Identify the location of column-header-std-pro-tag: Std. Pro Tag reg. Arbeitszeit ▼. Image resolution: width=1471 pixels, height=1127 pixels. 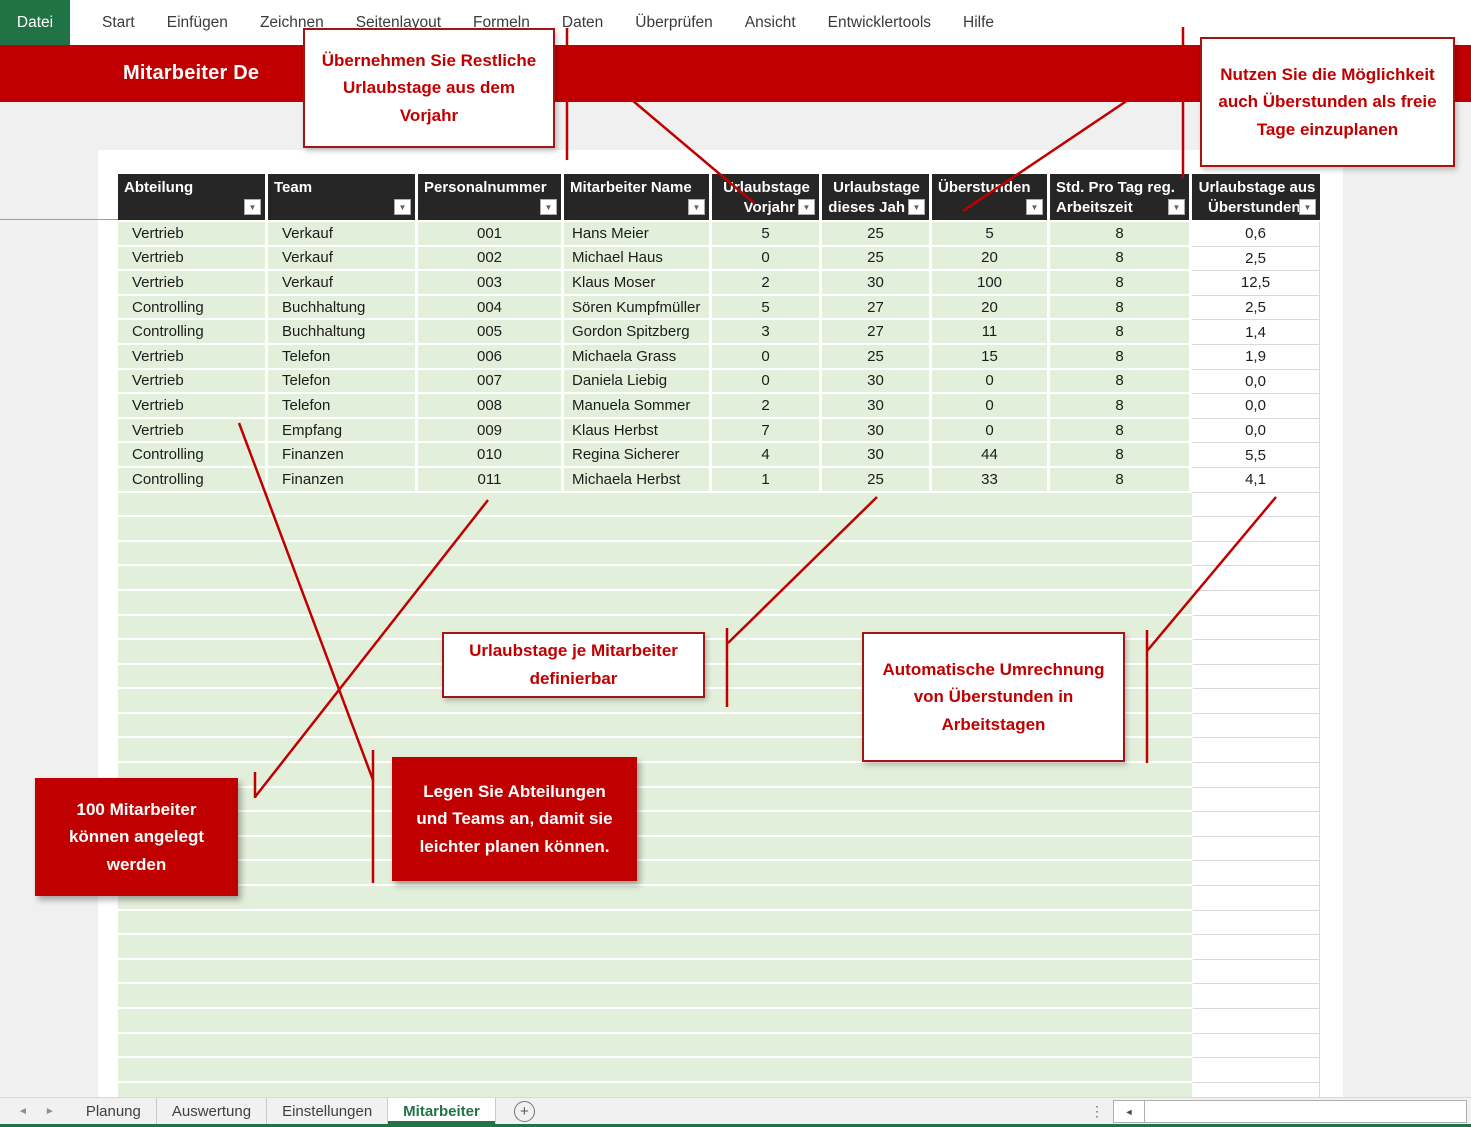
(1121, 197).